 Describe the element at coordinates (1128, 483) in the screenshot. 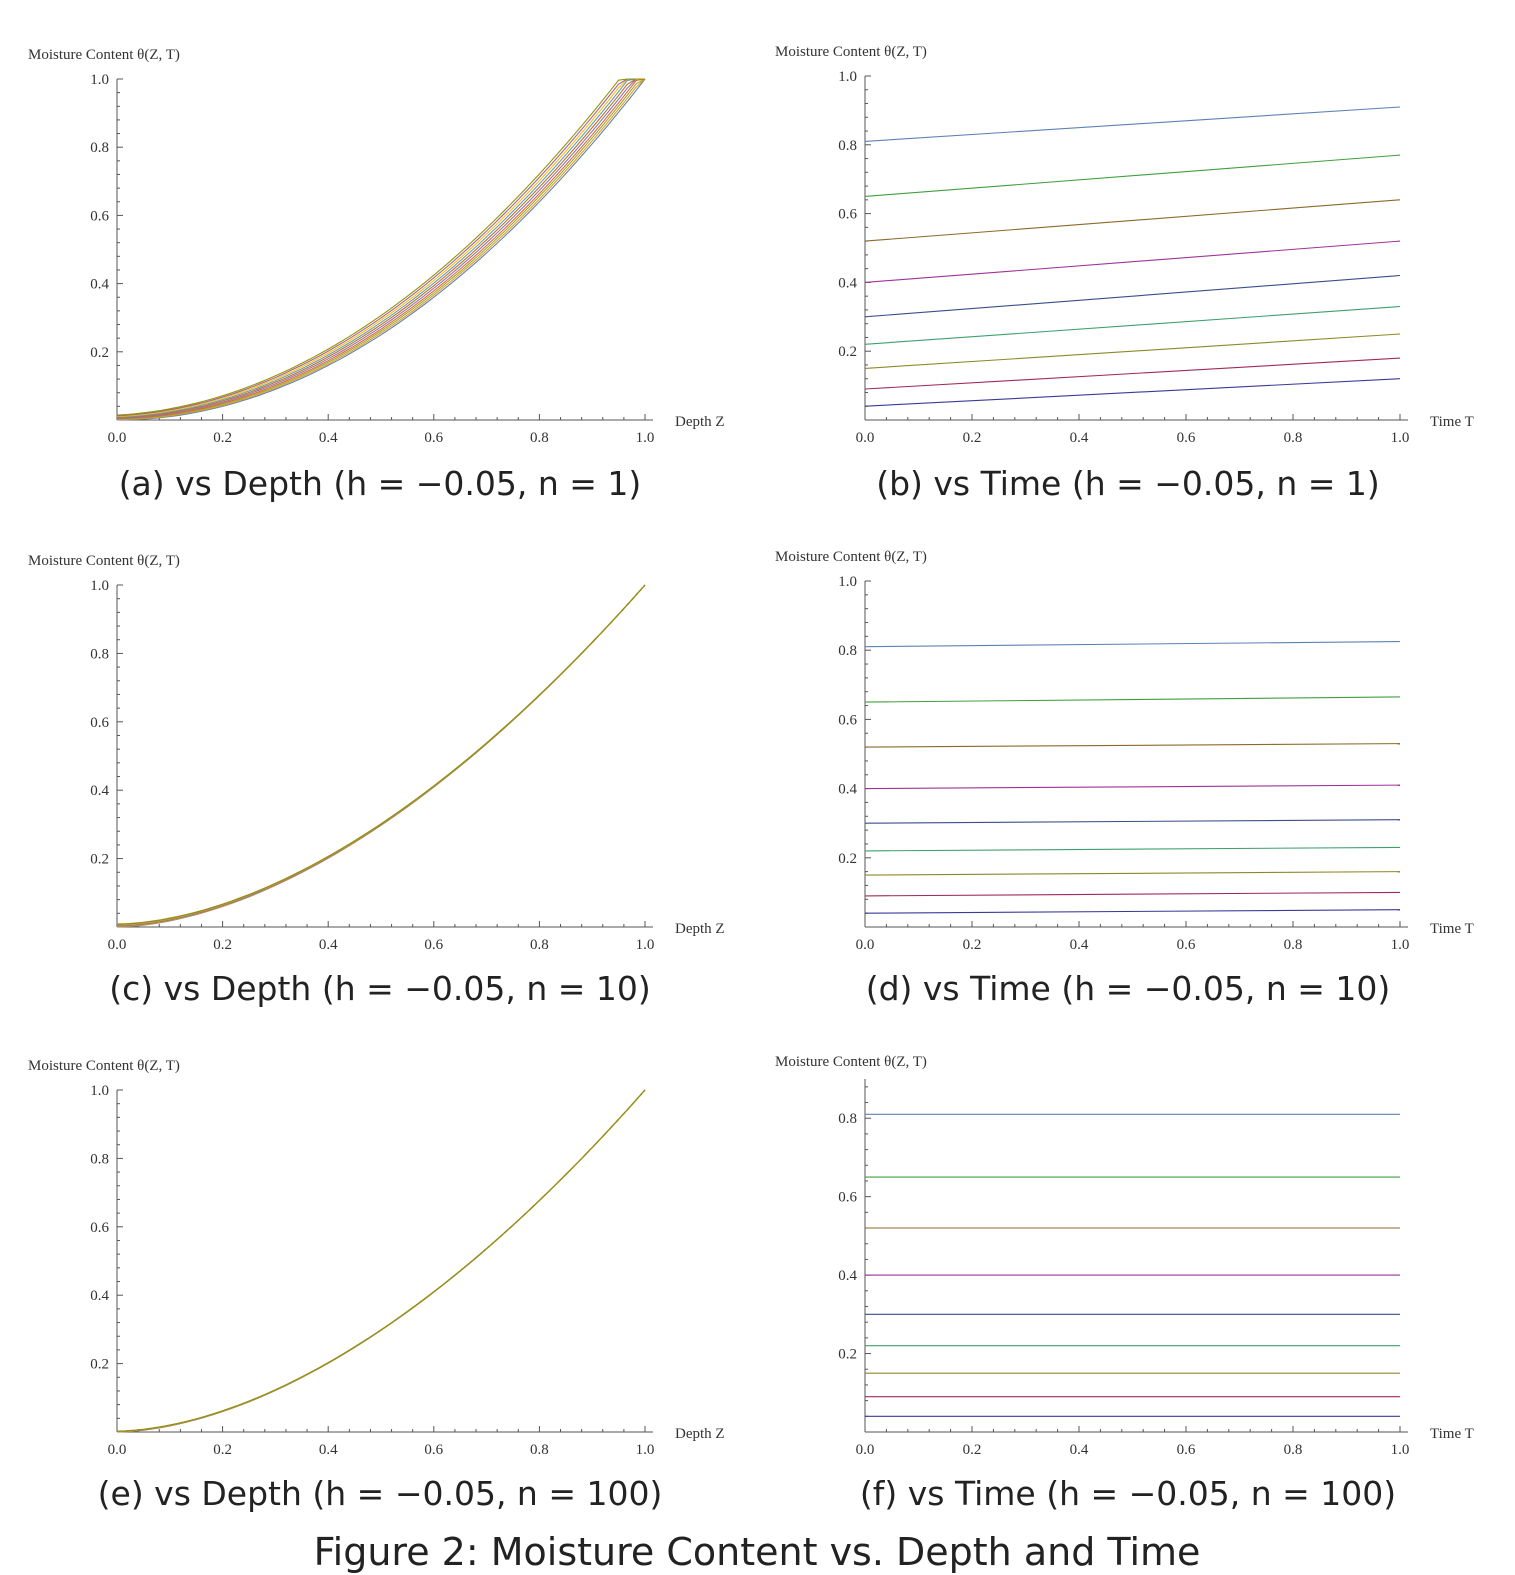

I see `panel-caption: (b) vs Time (h = −0.05, n = 1)` at that location.